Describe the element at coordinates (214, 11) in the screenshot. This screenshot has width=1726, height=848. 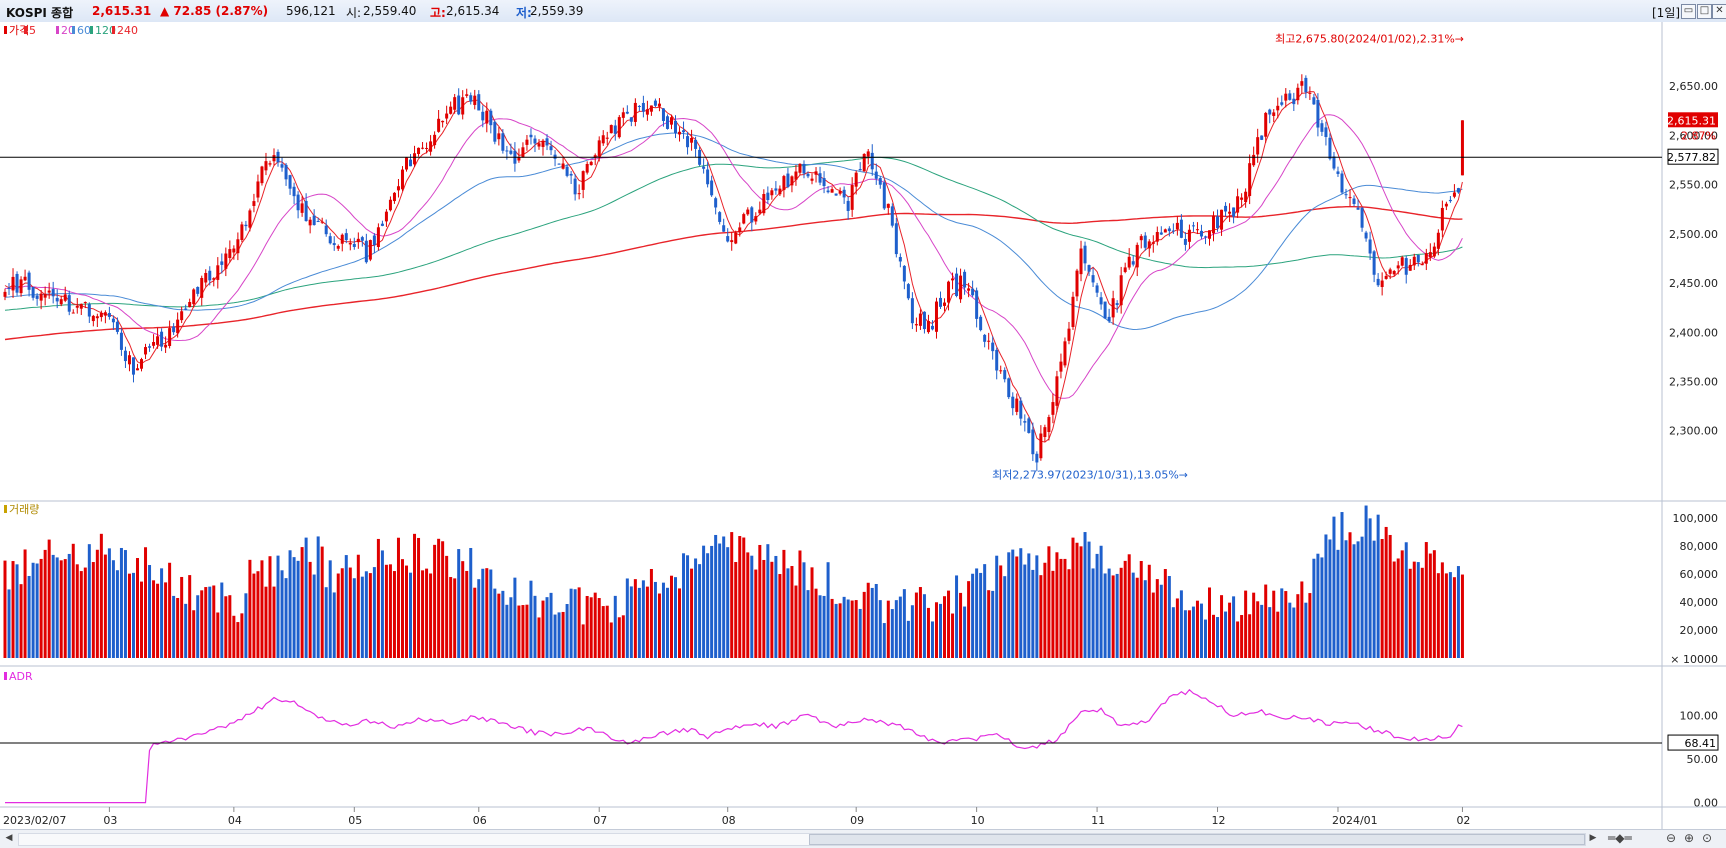
I see `price-change: ▲ 72.85 (2.87%)` at that location.